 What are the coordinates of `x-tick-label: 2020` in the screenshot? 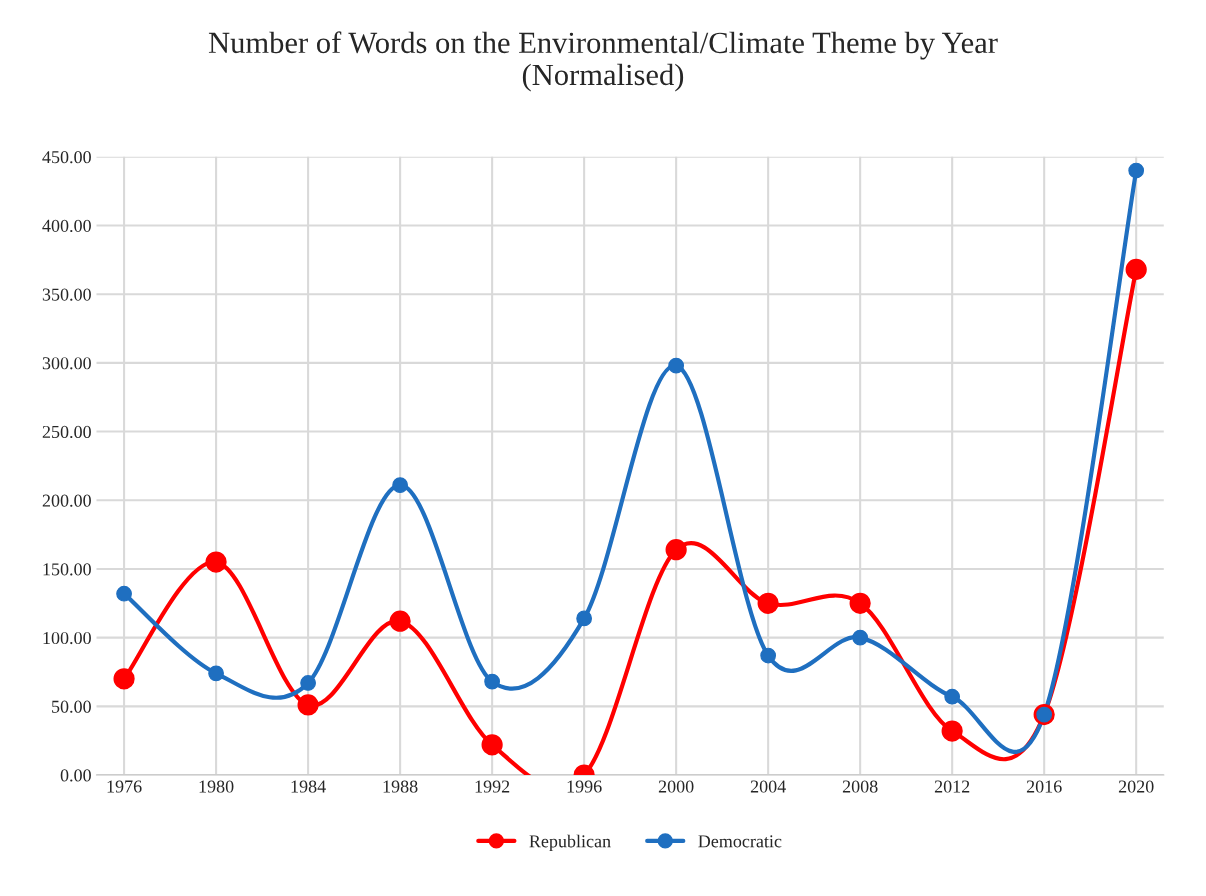 It's located at (1136, 786).